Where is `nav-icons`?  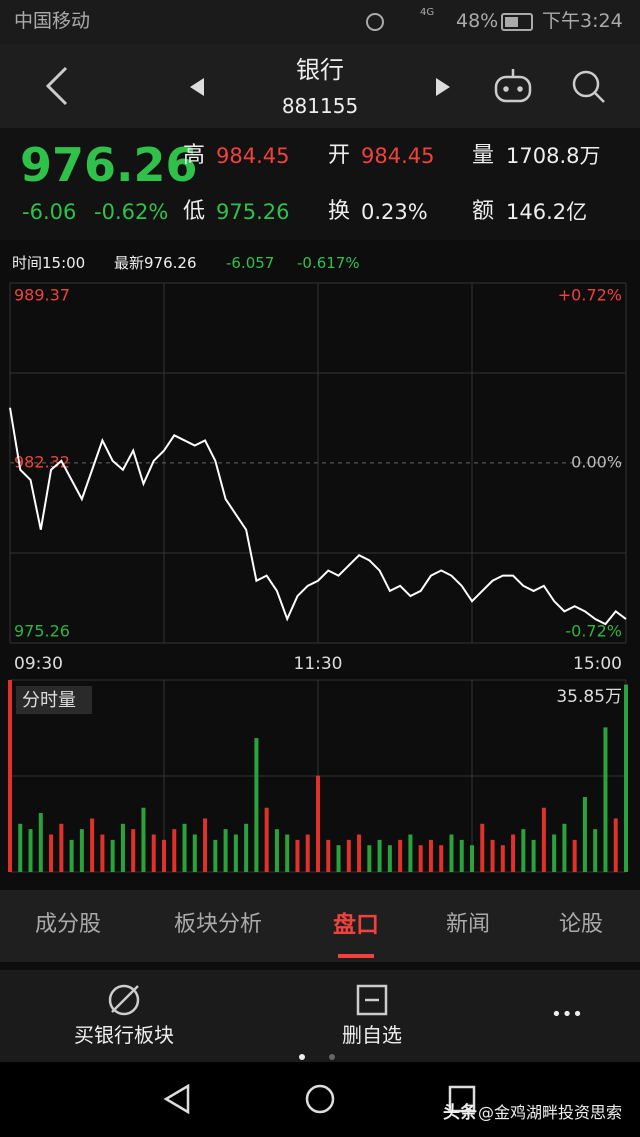 nav-icons is located at coordinates (319, 1099).